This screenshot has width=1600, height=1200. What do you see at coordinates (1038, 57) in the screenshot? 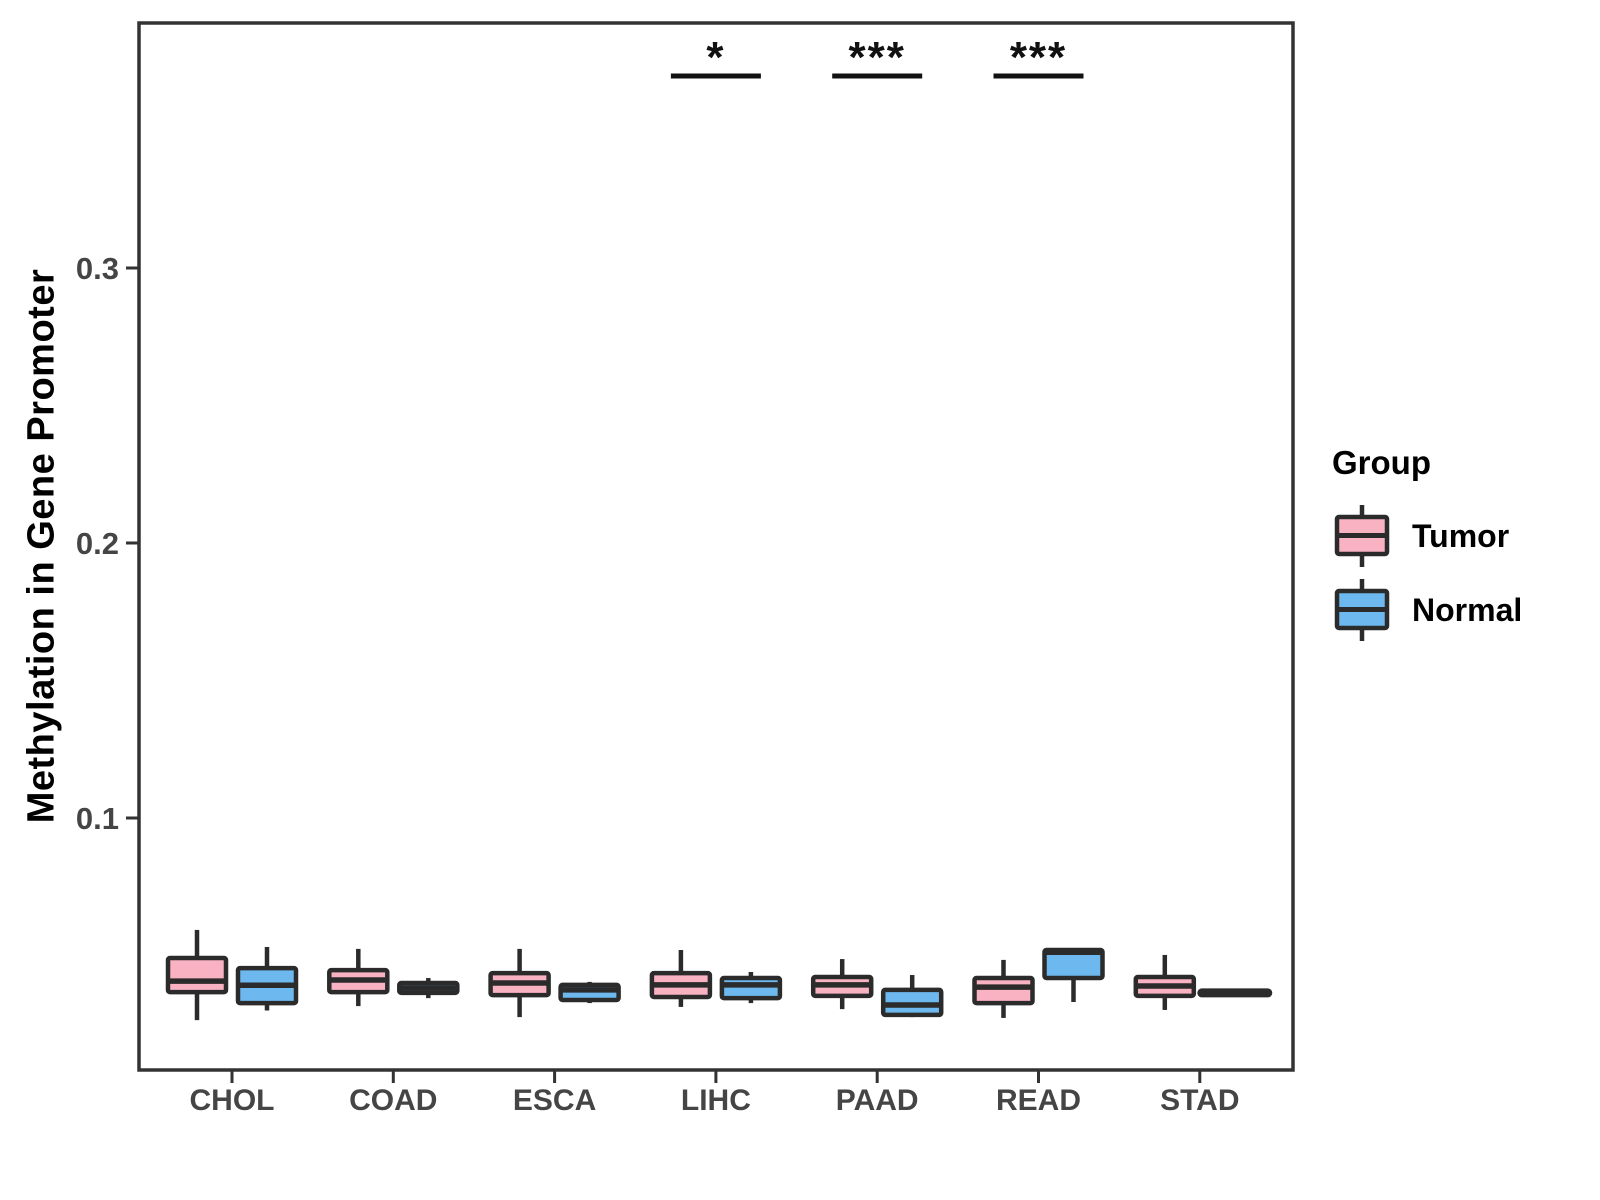
I see `significance-label-READ: ***` at bounding box center [1038, 57].